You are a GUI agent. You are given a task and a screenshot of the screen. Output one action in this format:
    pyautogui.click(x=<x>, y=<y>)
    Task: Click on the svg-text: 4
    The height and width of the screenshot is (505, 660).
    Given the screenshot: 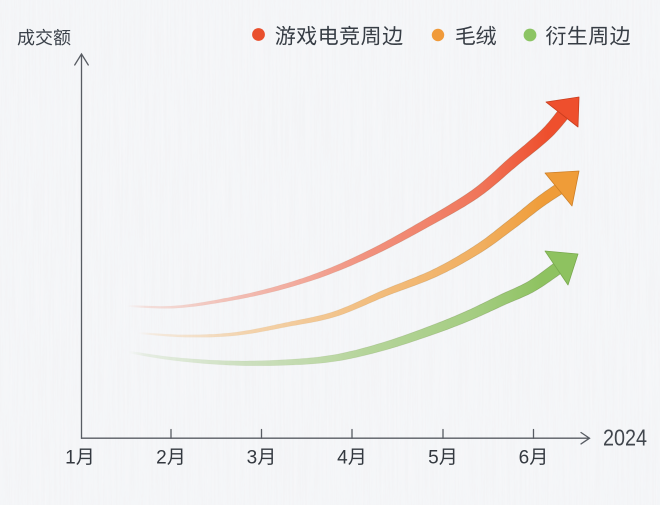 What is the action you would take?
    pyautogui.click(x=342, y=458)
    